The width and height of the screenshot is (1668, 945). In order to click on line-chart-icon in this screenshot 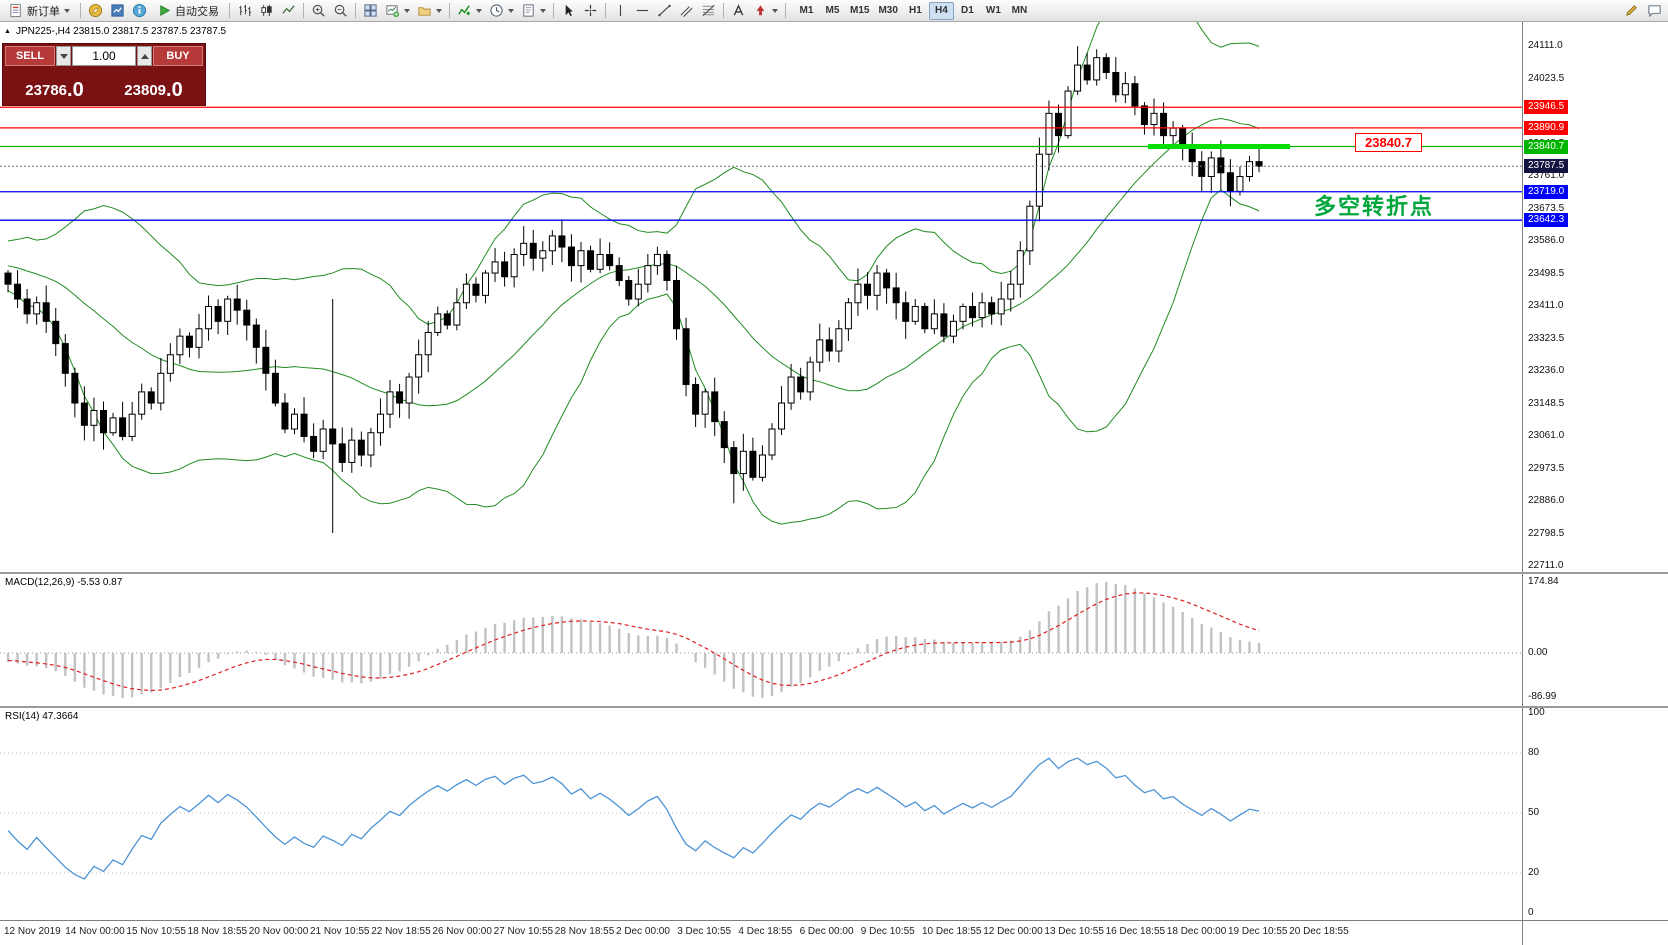, I will do `click(288, 9)`.